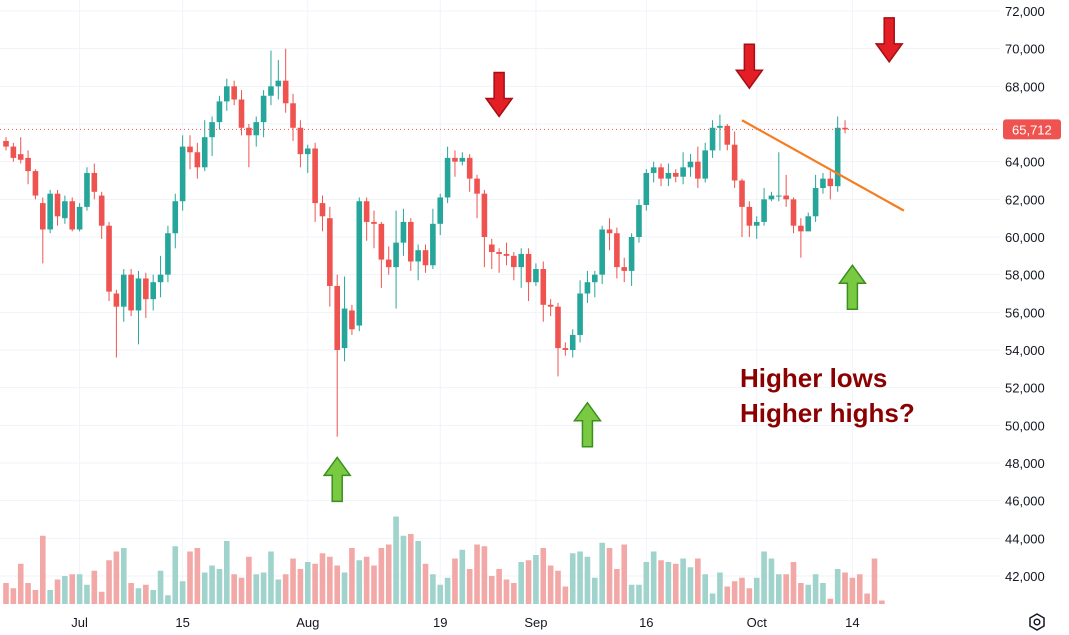 This screenshot has height=635, width=1069. Describe the element at coordinates (307, 622) in the screenshot. I see `x-tick-label: Aug` at that location.